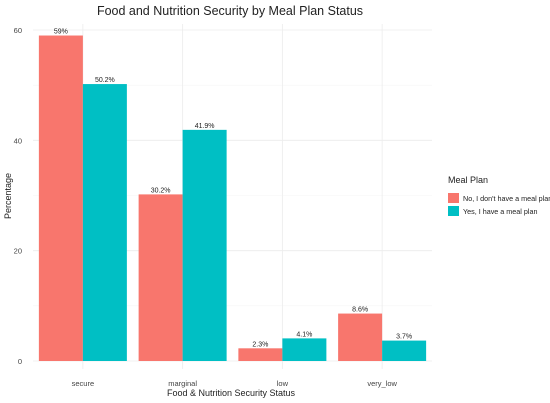 This screenshot has width=550, height=403. What do you see at coordinates (204, 245) in the screenshot?
I see `bar-marginal-meal-plan` at bounding box center [204, 245].